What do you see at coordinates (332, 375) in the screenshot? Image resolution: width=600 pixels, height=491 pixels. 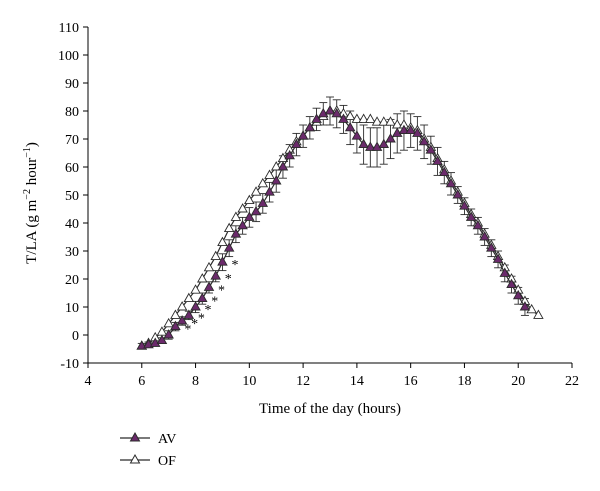 I see `x-axis: 4 6 8 10 12 14 16 18 20 22` at bounding box center [332, 375].